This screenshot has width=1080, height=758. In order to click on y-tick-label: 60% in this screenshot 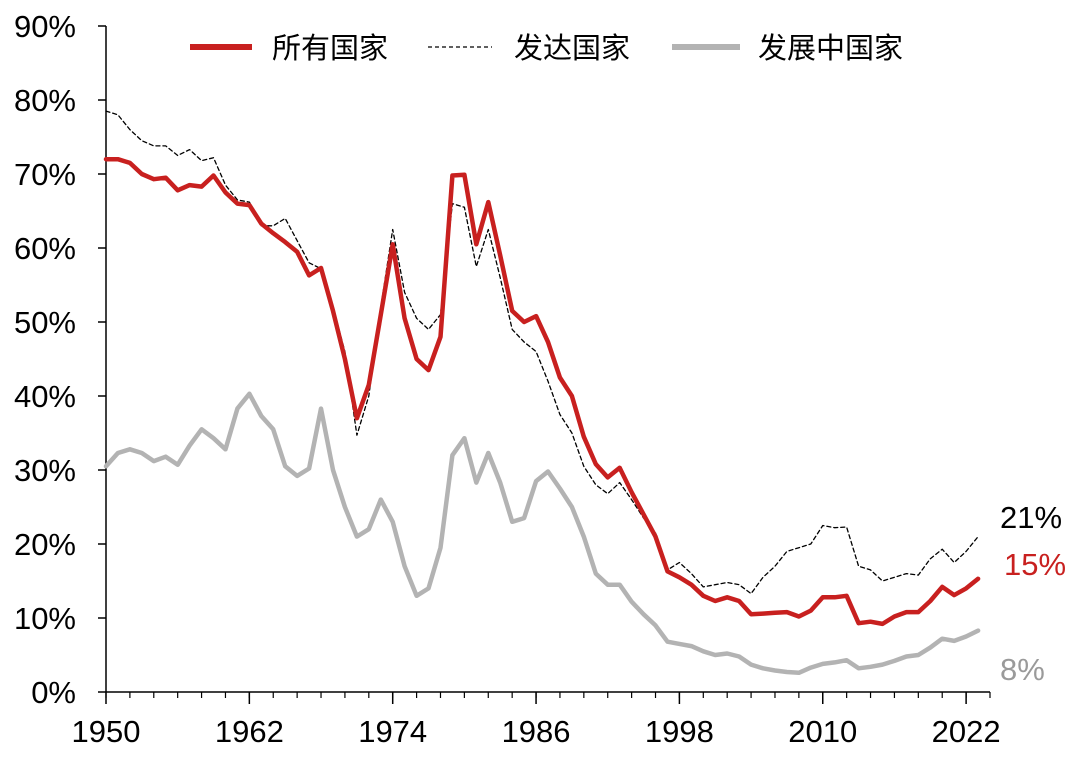, I will do `click(45, 248)`.